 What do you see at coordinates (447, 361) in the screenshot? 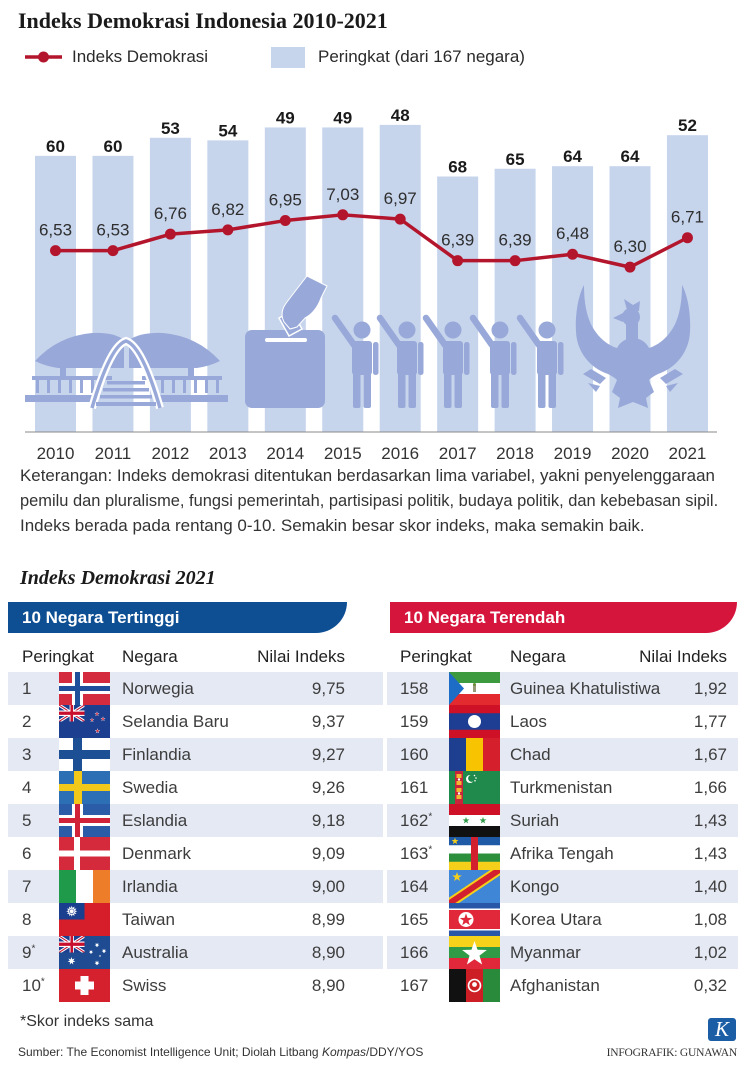
I see `people-group-icon` at bounding box center [447, 361].